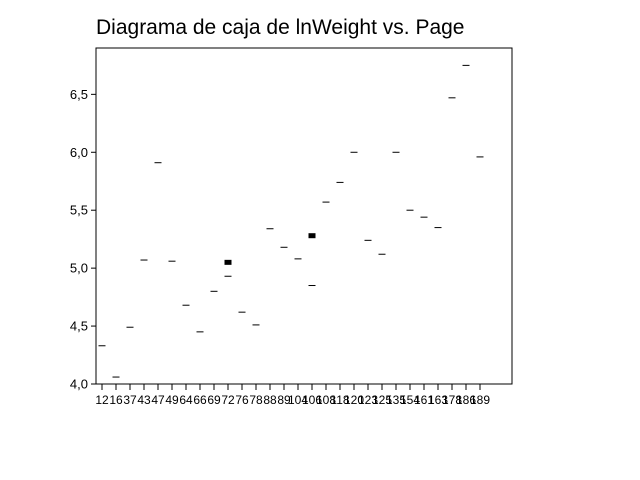  What do you see at coordinates (79, 384) in the screenshot?
I see `y-tick-label: 4,0` at bounding box center [79, 384].